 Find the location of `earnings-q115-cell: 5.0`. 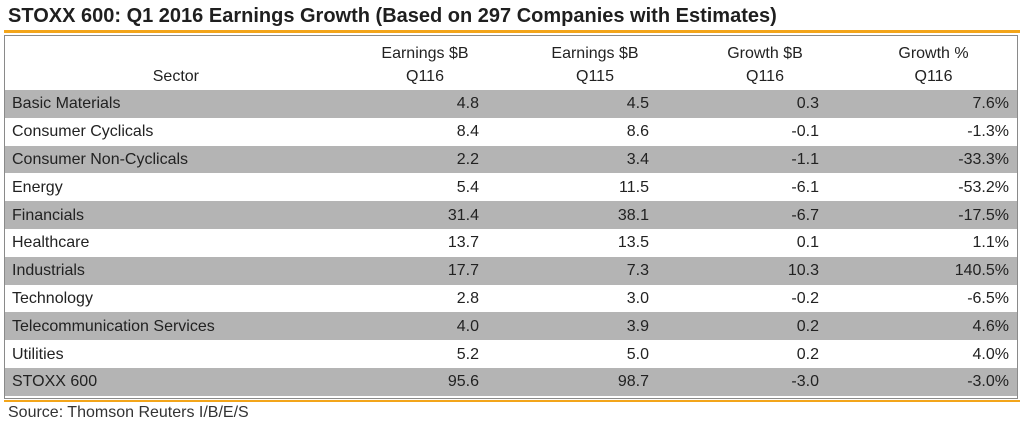

earnings-q115-cell: 5.0 is located at coordinates (637, 354).